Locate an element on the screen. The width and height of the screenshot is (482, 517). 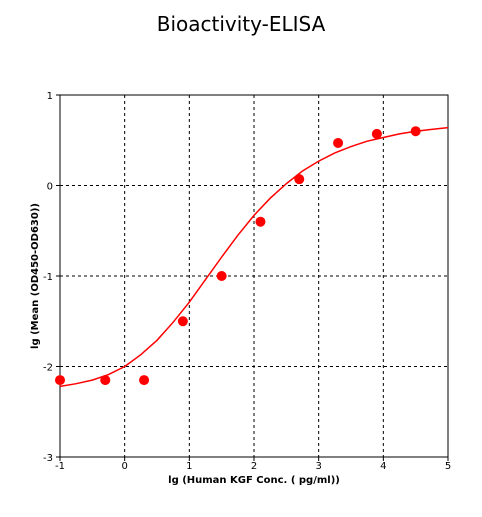
x-tick-label: -1 is located at coordinates (60, 466).